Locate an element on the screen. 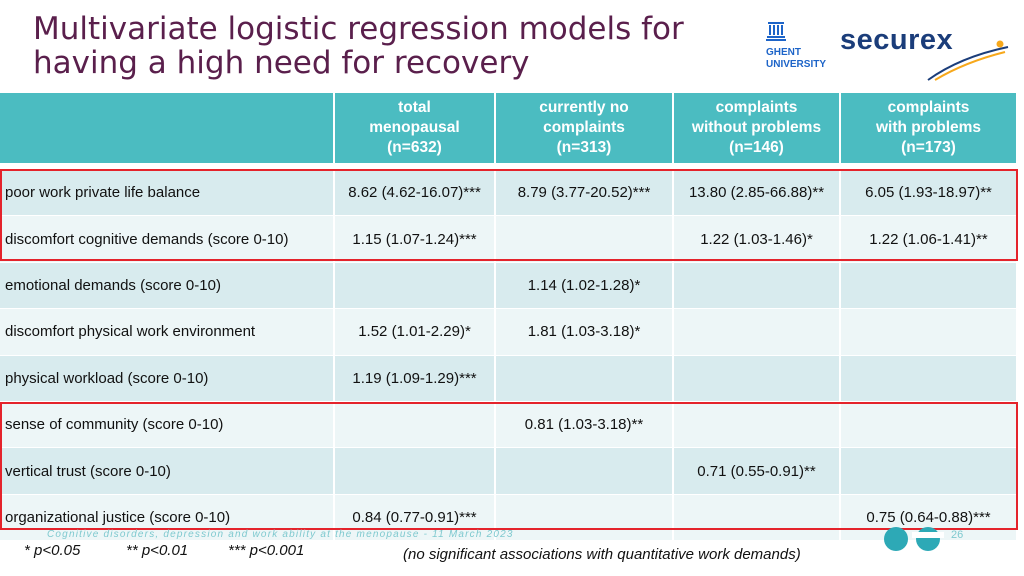  table-cell: 0.84 (0.77-0.91)*** is located at coordinates (415, 517).